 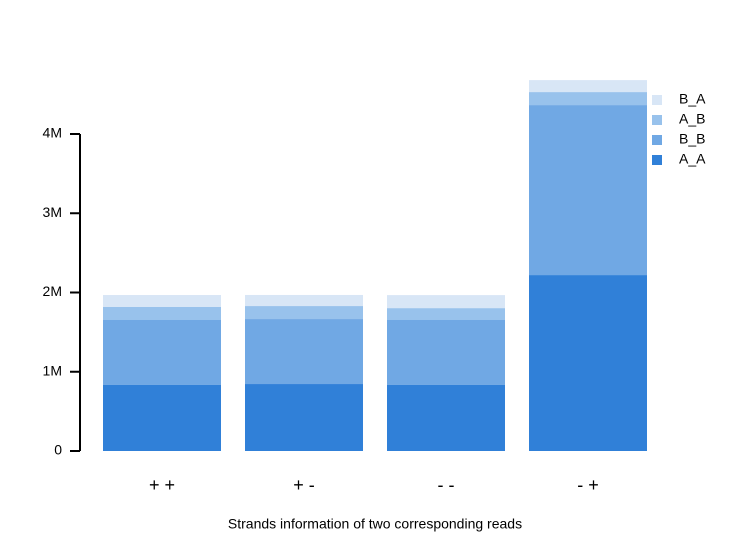 What do you see at coordinates (52, 291) in the screenshot?
I see `y-tick-label: 2M` at bounding box center [52, 291].